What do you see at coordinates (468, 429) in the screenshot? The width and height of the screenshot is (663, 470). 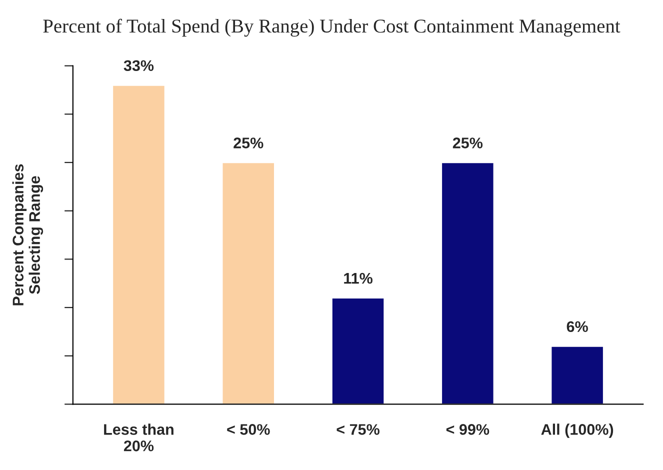 I see `x-tick-label: < 99%` at bounding box center [468, 429].